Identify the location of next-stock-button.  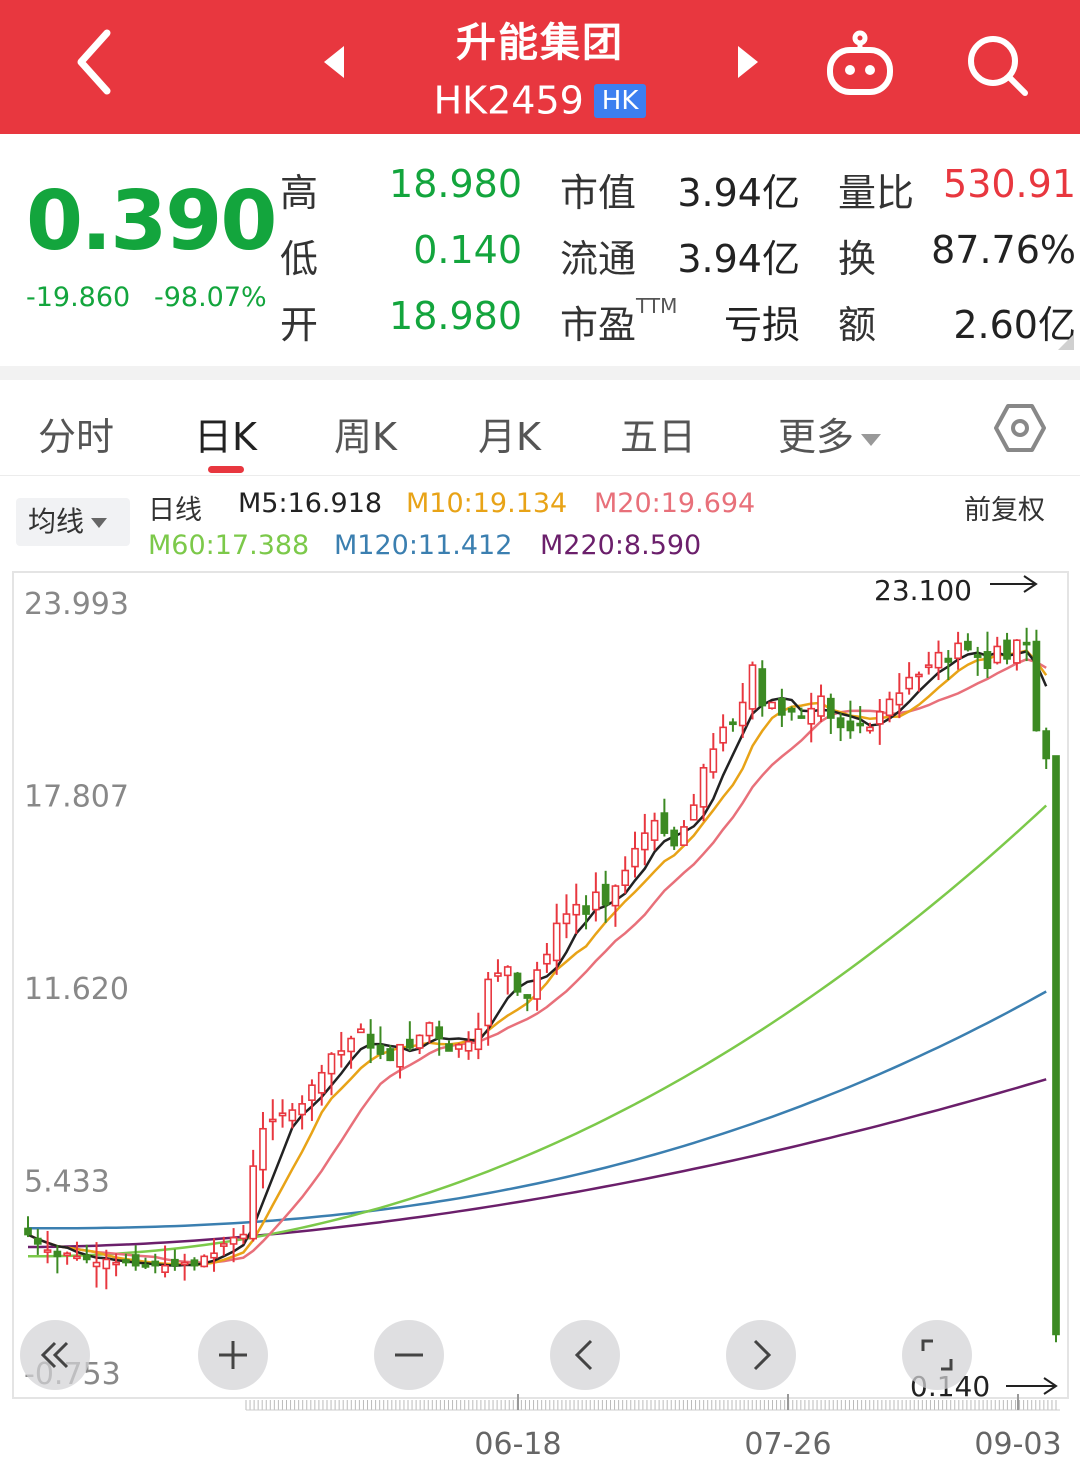
(748, 62).